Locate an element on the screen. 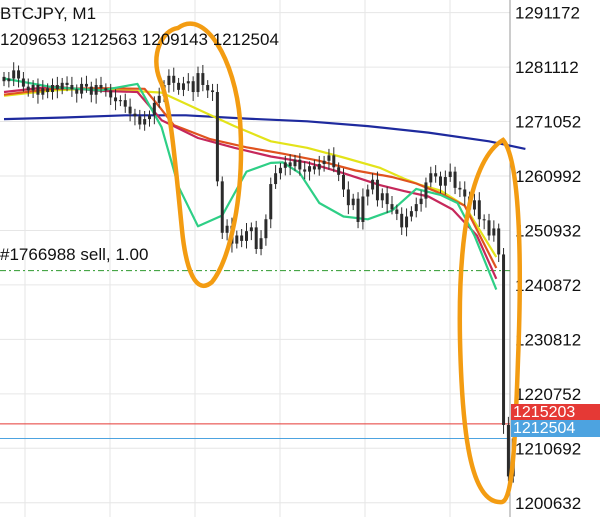  y-tick-label: 1200632 is located at coordinates (548, 503).